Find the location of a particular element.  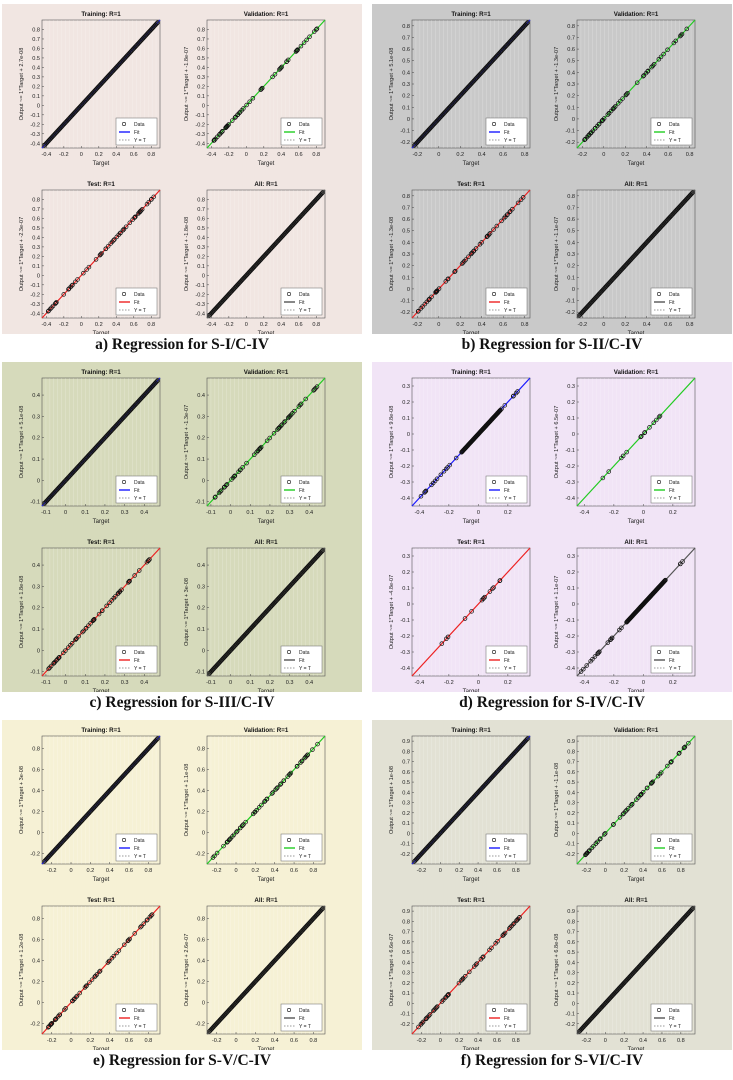

y-axis-label: Output ~= 1*Target + 6.6e-07 is located at coordinates (392, 970).